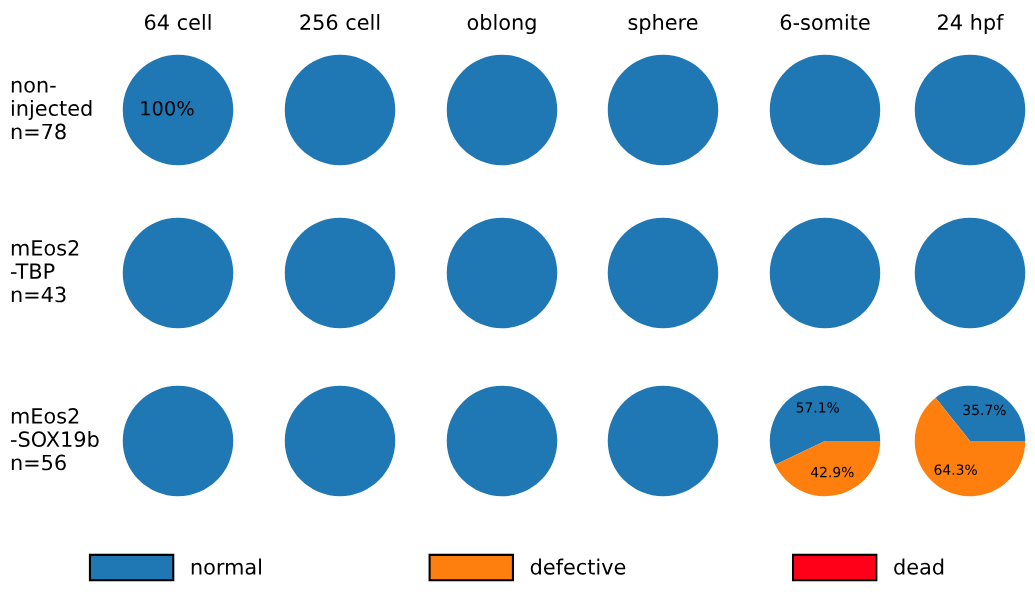 The height and width of the screenshot is (599, 1035). What do you see at coordinates (971, 24) in the screenshot?
I see `chart-title: 24 hpf` at bounding box center [971, 24].